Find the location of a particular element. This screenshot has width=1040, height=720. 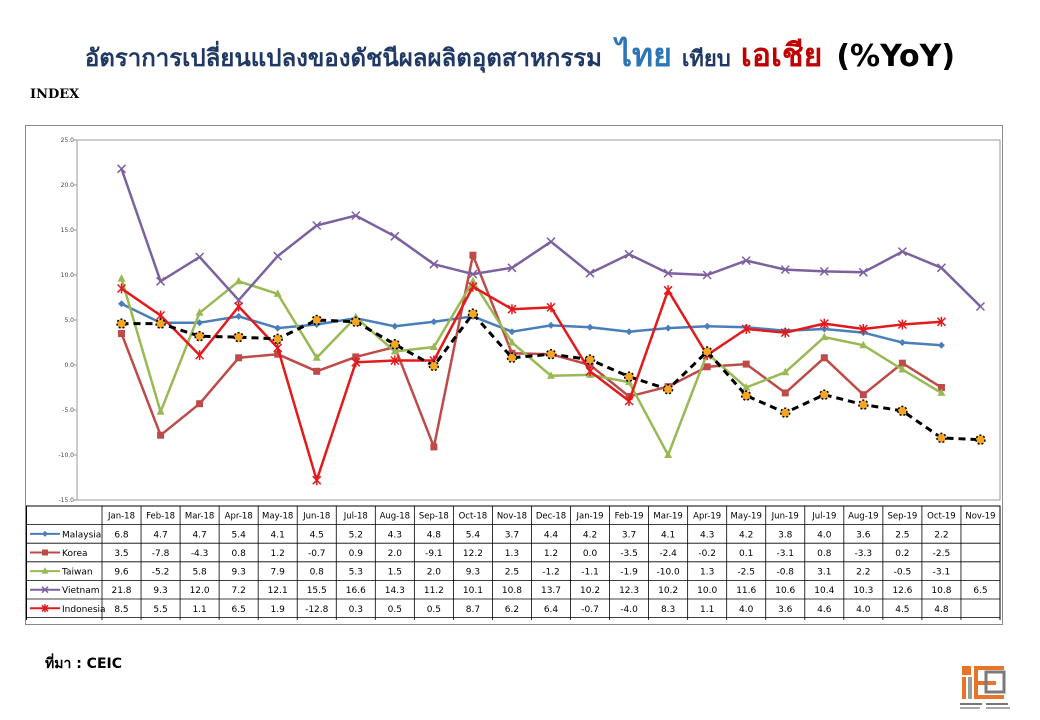

data-label: -4.3 is located at coordinates (200, 554).